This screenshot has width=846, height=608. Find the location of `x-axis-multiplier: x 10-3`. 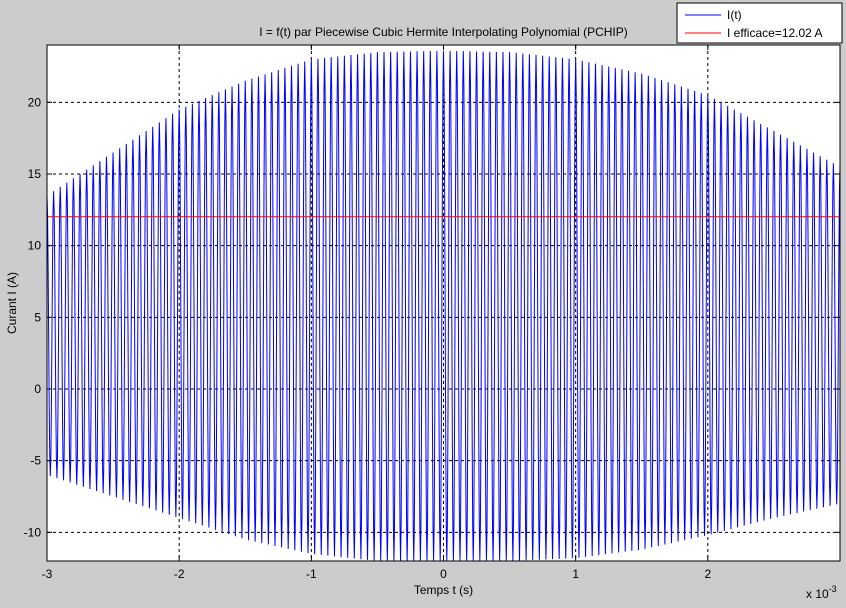

x-axis-multiplier: x 10-3 is located at coordinates (821, 592).